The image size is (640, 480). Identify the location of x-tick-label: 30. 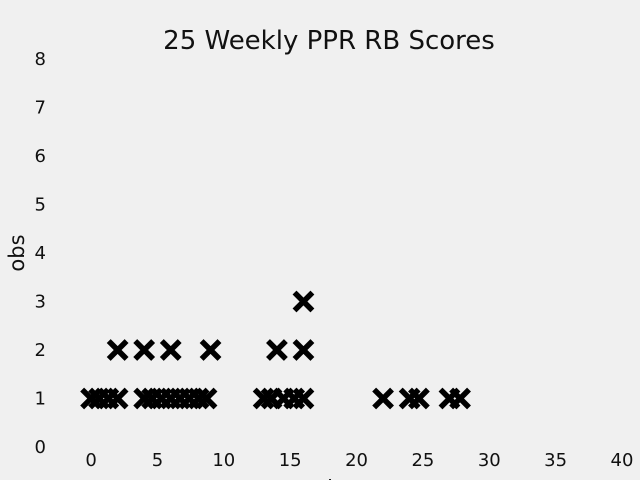
(489, 460).